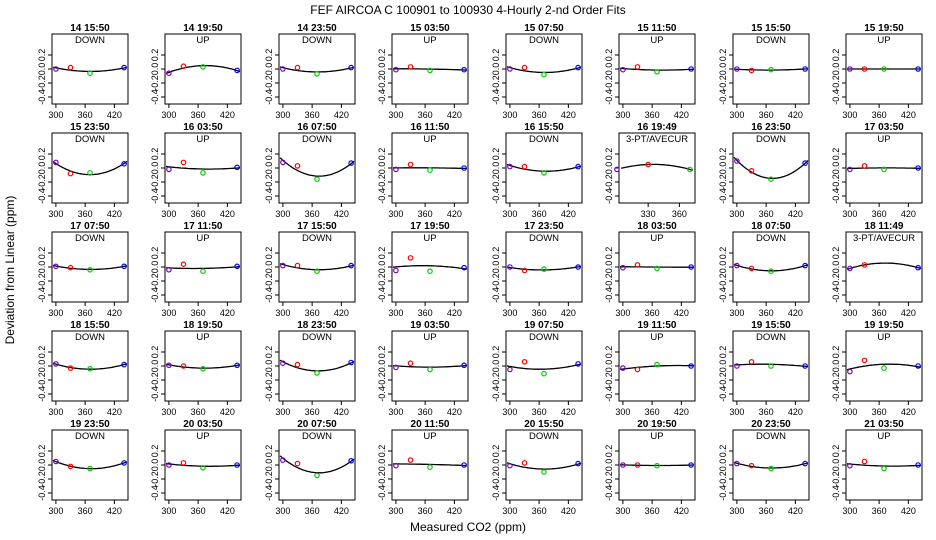  I want to click on panel-title: 20 23:50, so click(771, 424).